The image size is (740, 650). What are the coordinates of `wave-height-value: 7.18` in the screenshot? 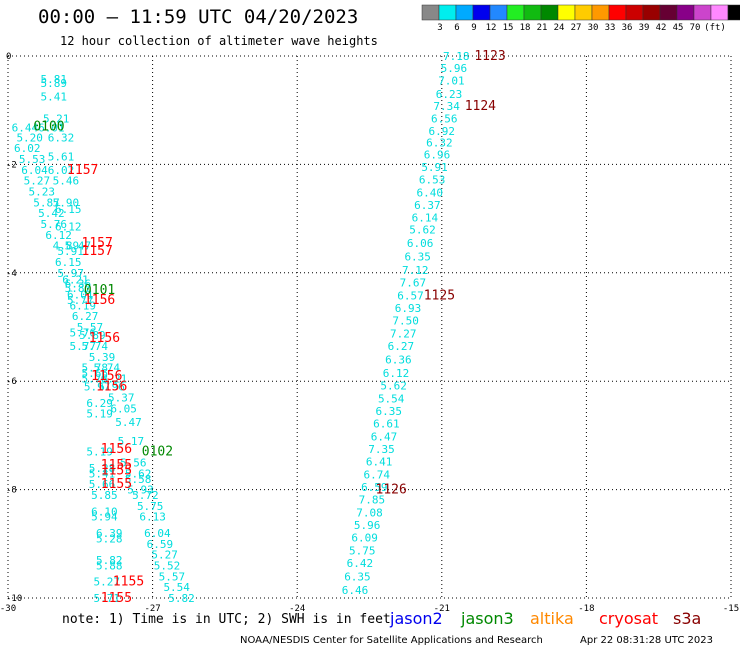 It's located at (456, 56).